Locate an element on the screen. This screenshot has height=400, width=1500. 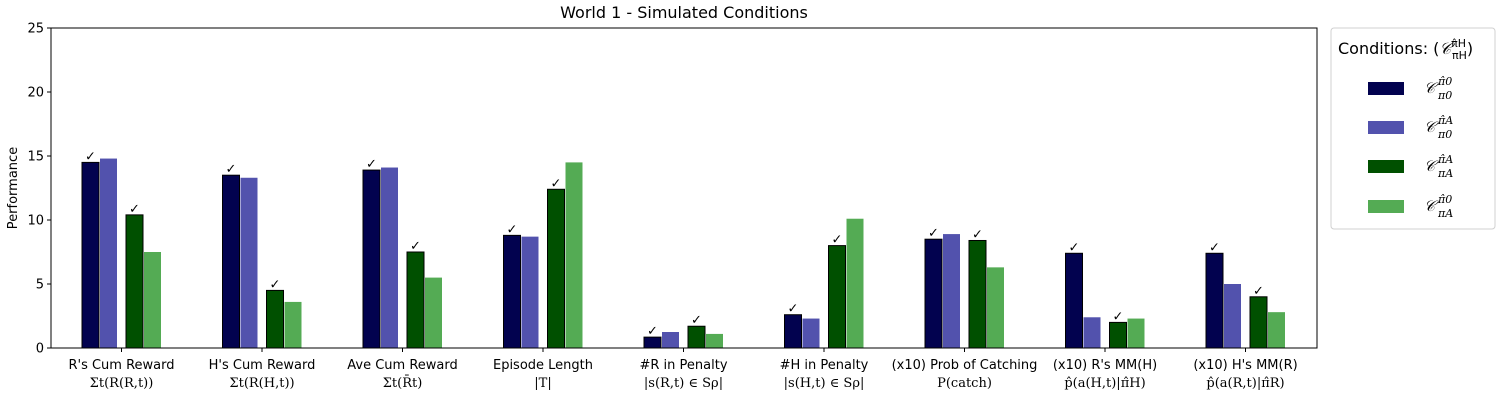
x-tick-formula: Σt(R̄t) is located at coordinates (403, 383).